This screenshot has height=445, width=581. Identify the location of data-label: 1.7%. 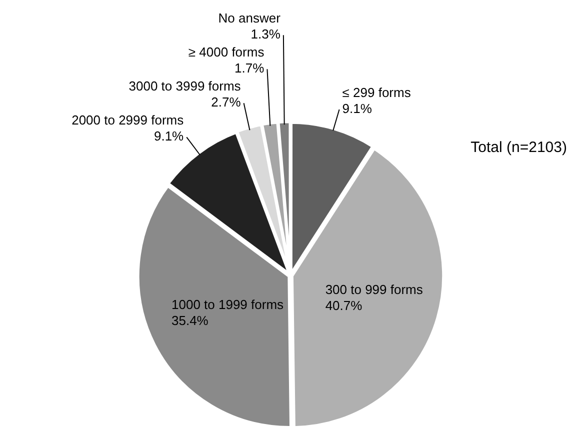
(249, 68).